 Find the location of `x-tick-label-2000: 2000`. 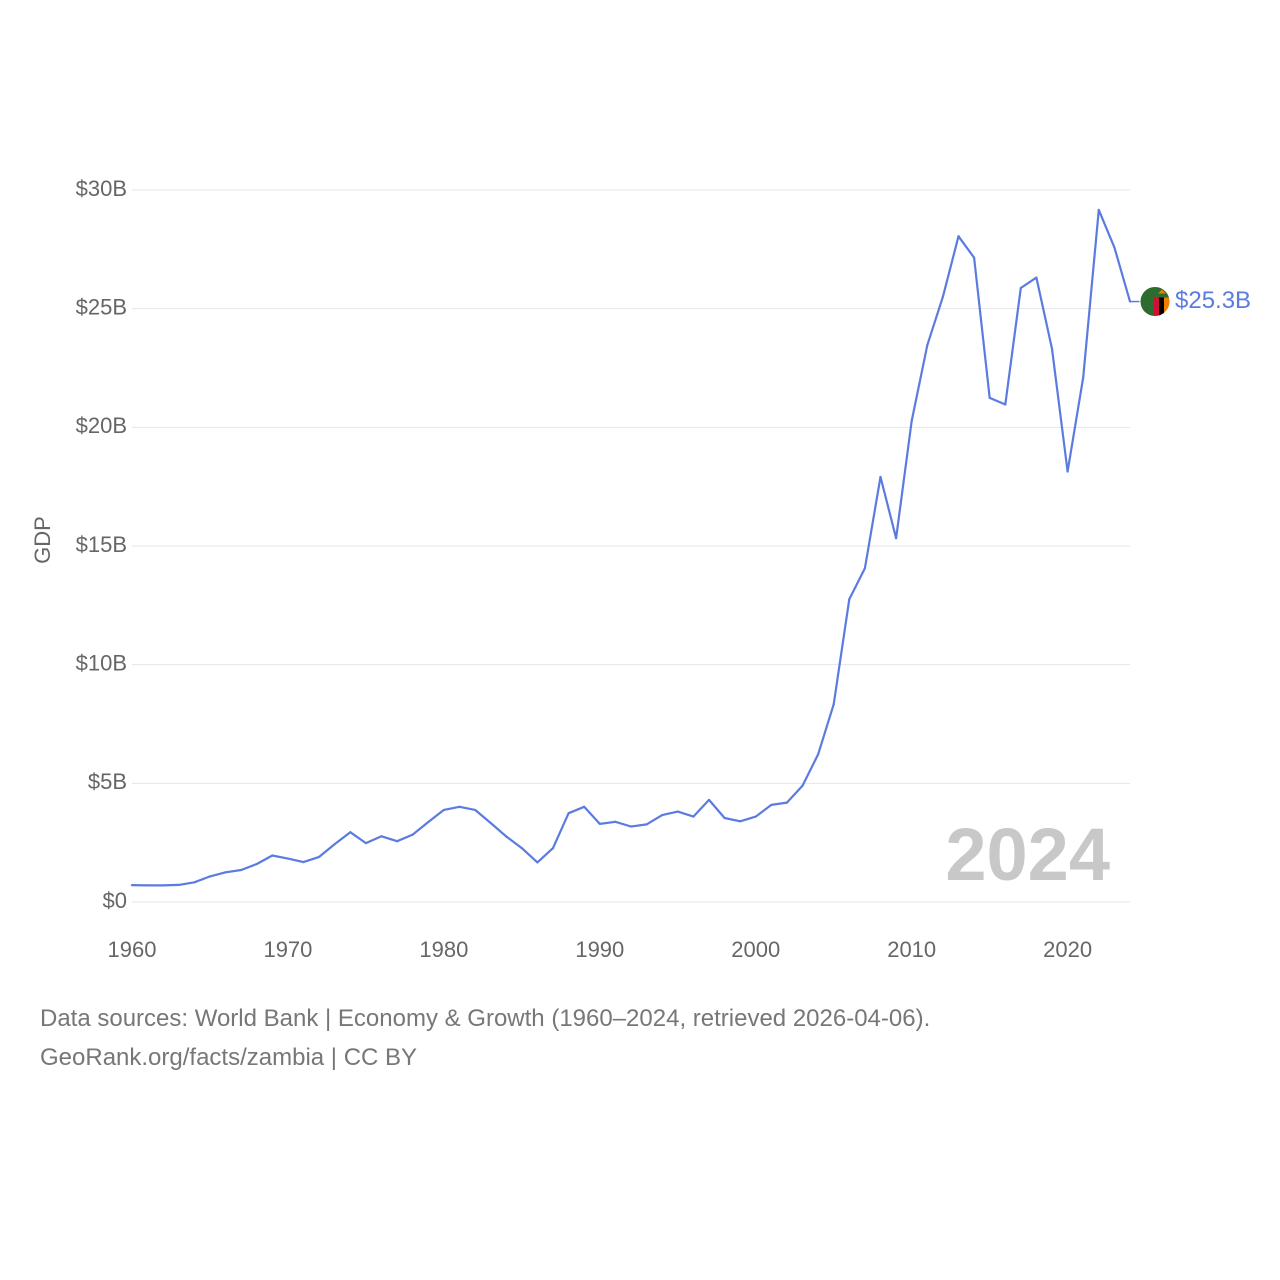

x-tick-label-2000: 2000 is located at coordinates (755, 949).